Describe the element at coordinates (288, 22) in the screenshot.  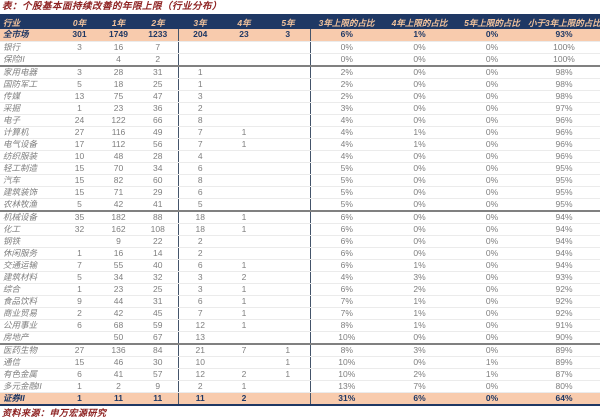
I see `column-header: 5年` at that location.